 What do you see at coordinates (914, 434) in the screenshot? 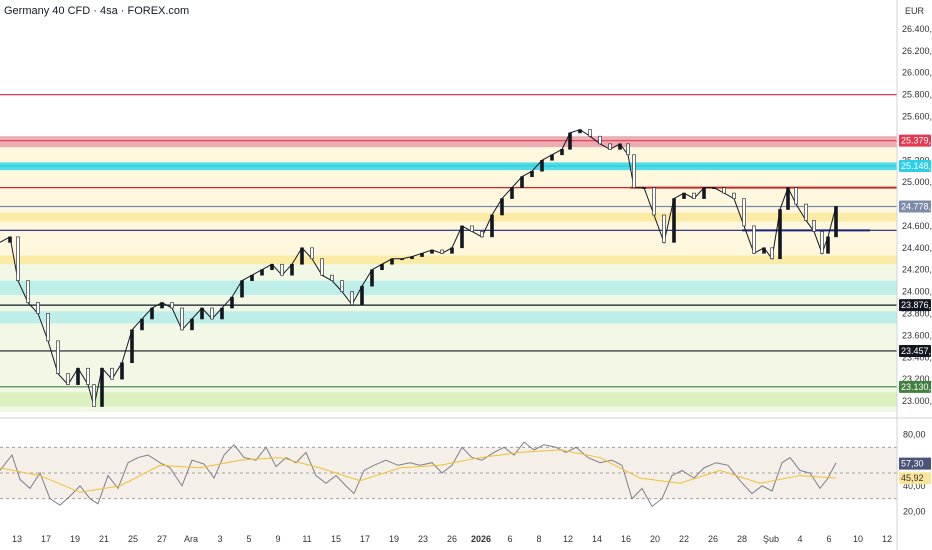
I see `rsi-tick-label: 80,00` at bounding box center [914, 434].